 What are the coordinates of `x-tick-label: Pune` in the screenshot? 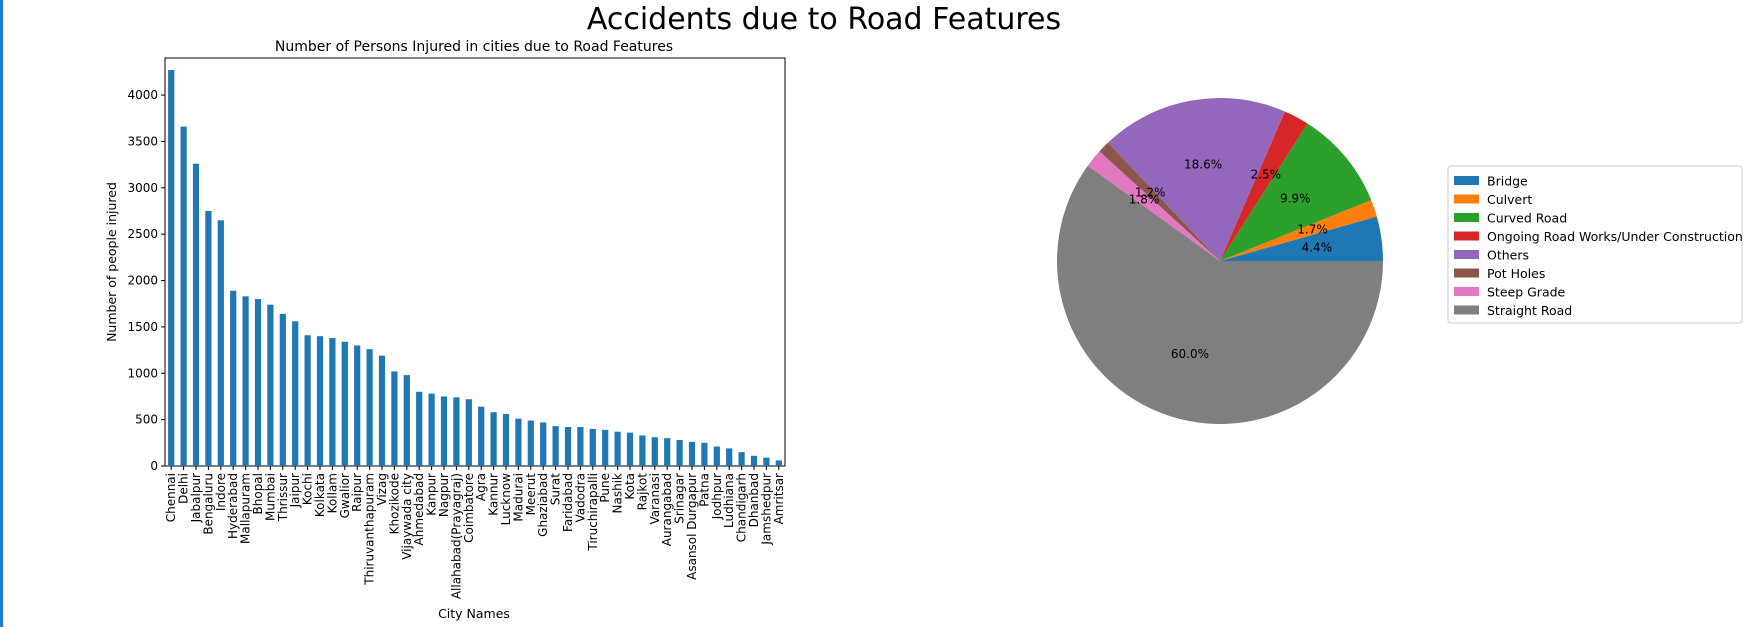 It's located at (605, 488).